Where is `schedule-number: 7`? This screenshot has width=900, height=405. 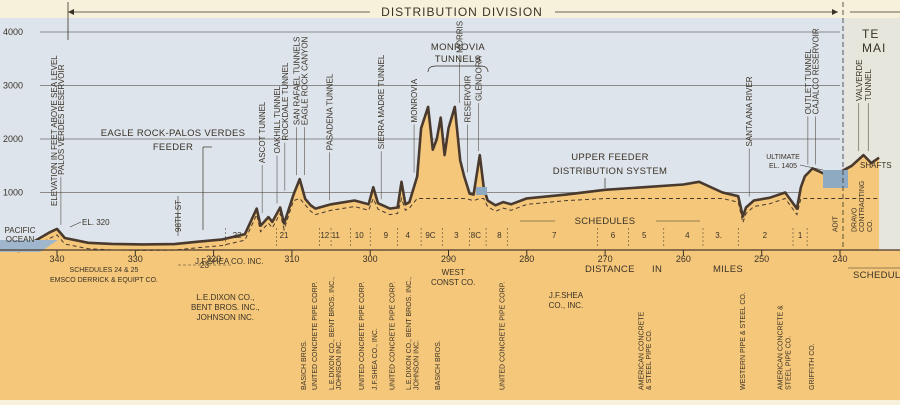
schedule-number: 7 is located at coordinates (554, 235).